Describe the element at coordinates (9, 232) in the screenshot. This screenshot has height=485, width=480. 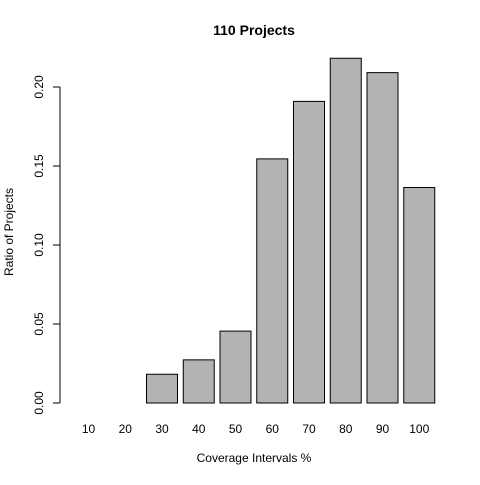
I see `y-axis-label: Ratio of Projects` at that location.